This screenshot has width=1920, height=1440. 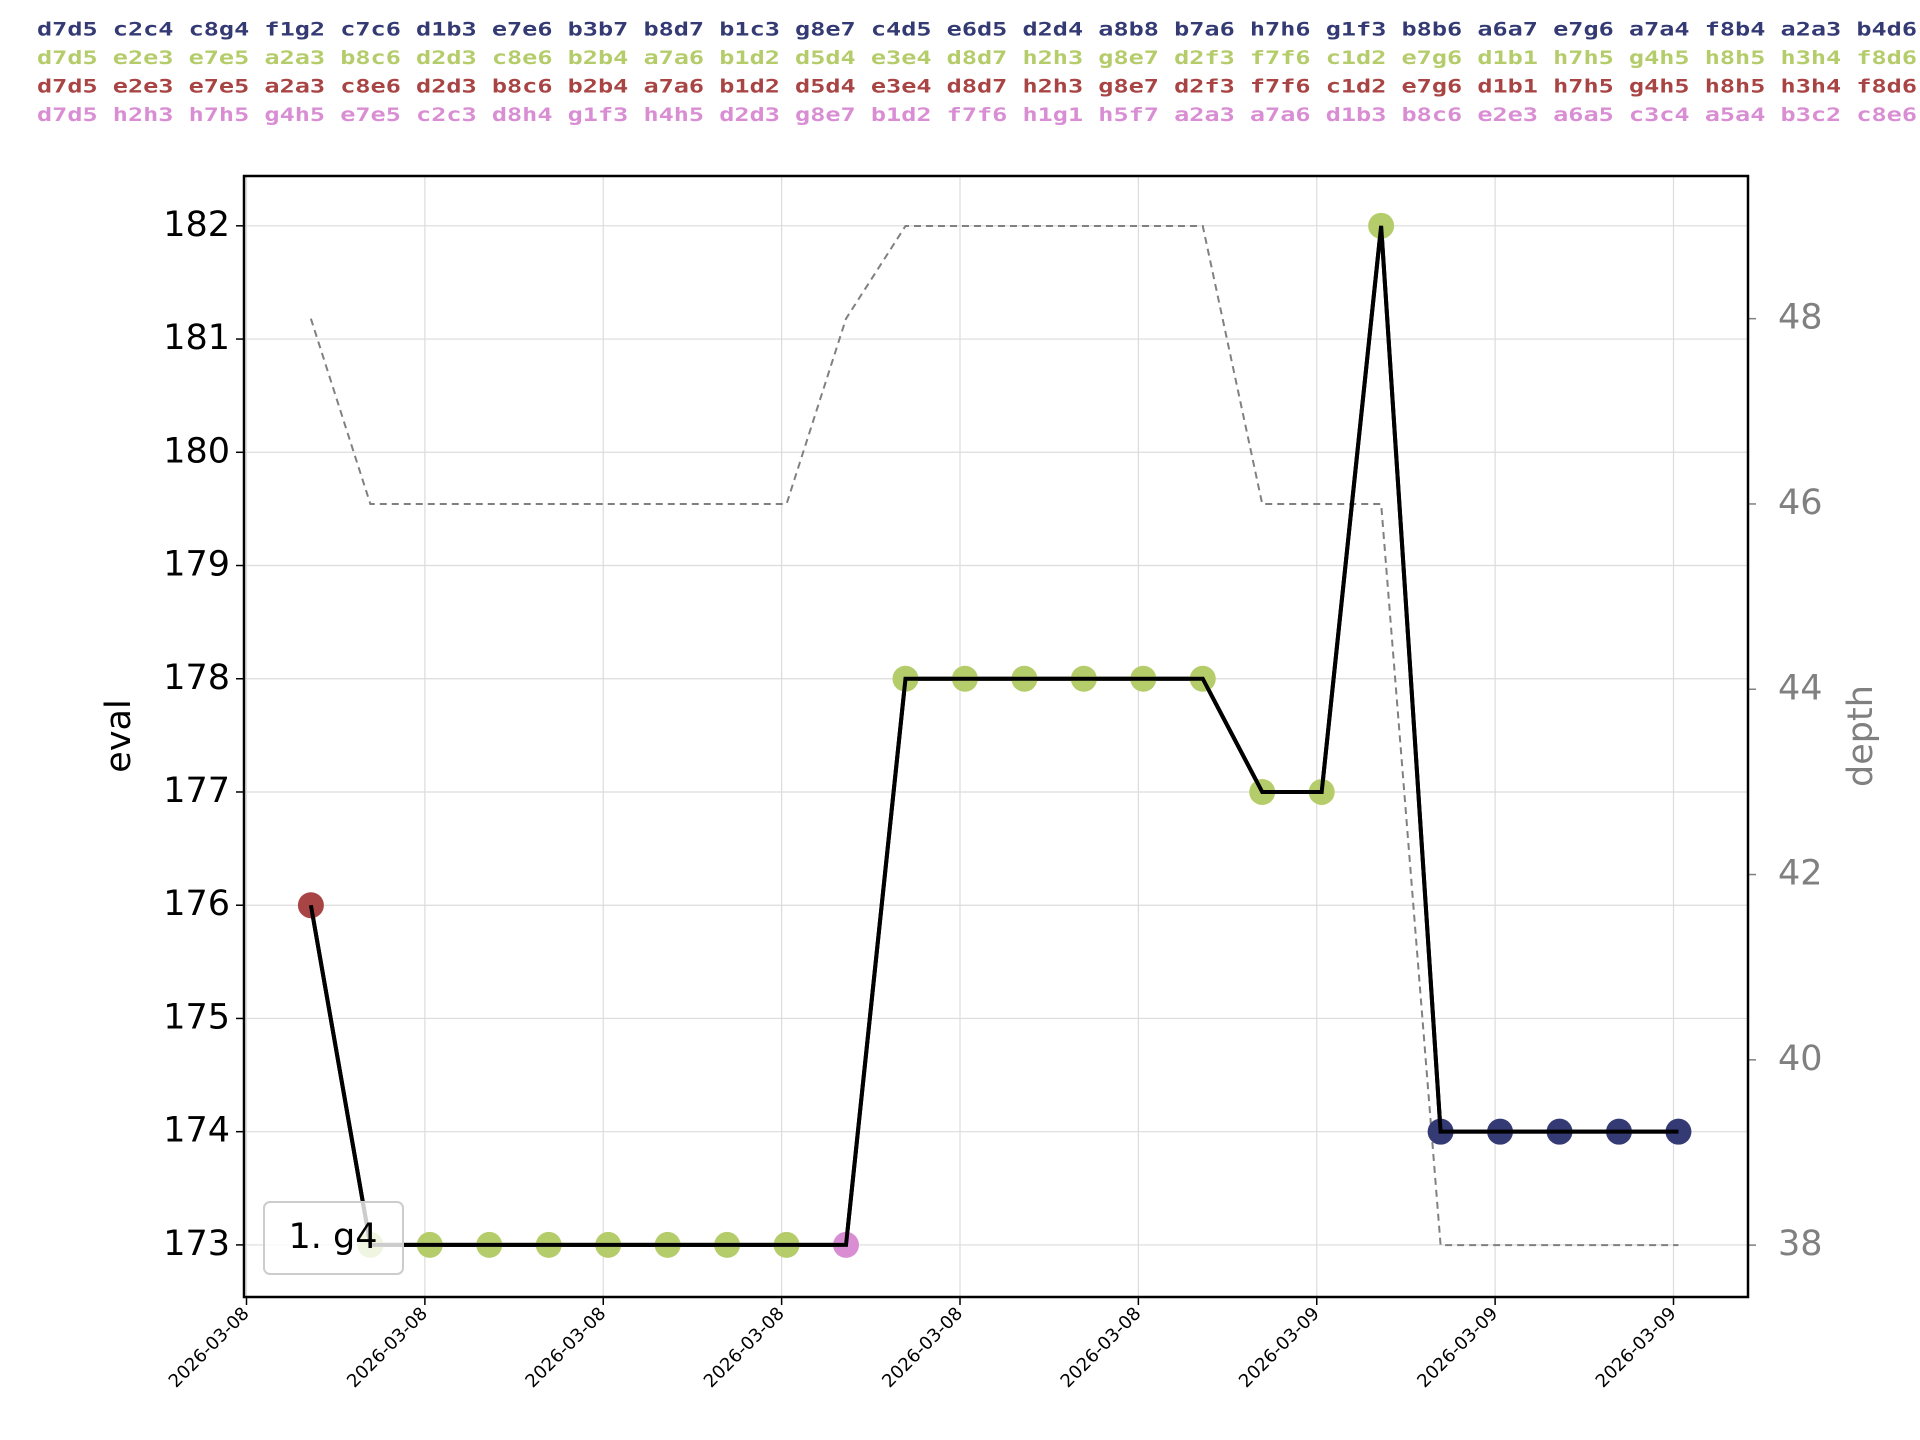 I want to click on legend-box, so click(x=333, y=1238).